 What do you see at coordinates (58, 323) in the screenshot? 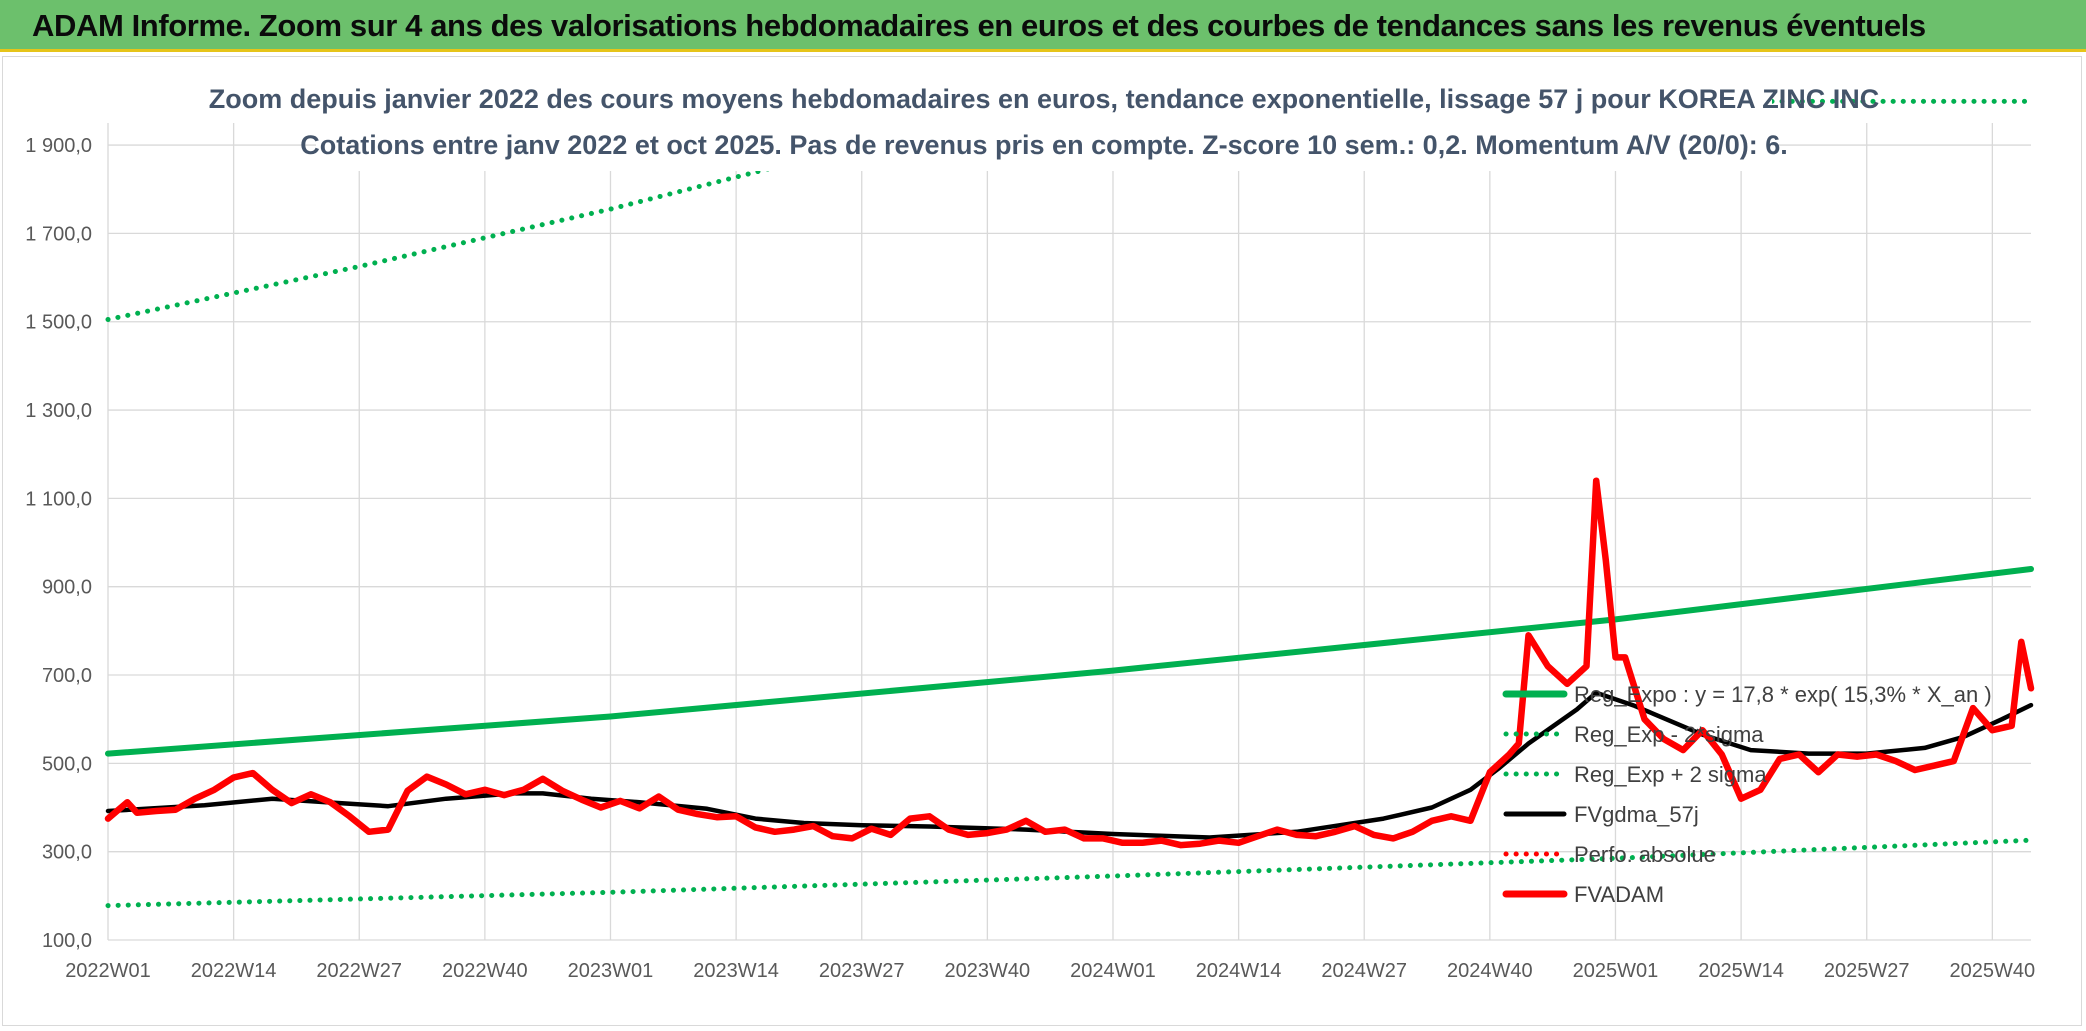
I see `y-tick-label: 1 500,0` at bounding box center [58, 323].